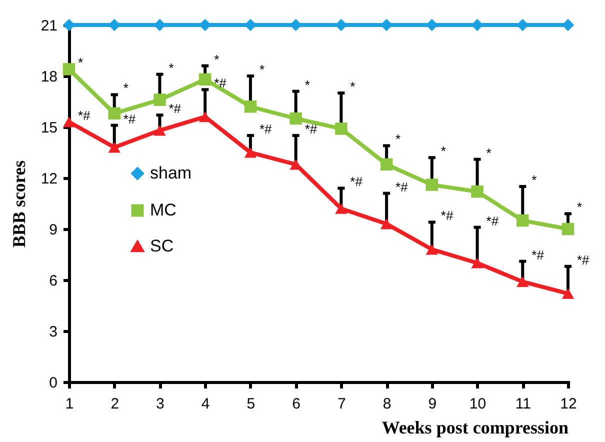  I want to click on x-tick-label: 2, so click(115, 404).